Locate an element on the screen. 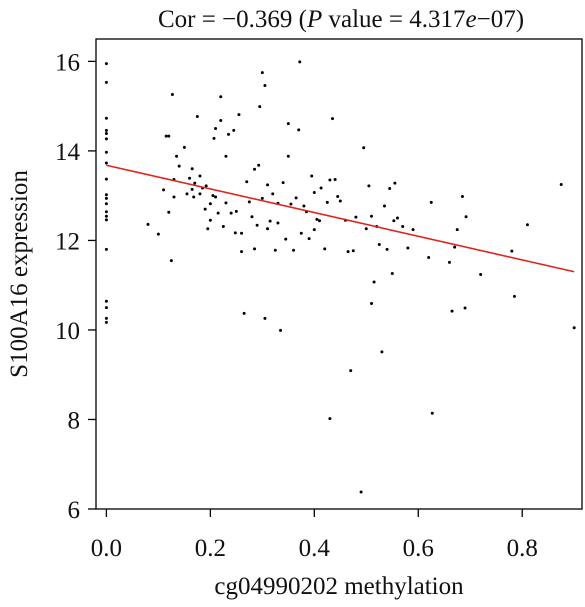 This screenshot has width=585, height=607. y-tick-label: 8 is located at coordinates (74, 420).